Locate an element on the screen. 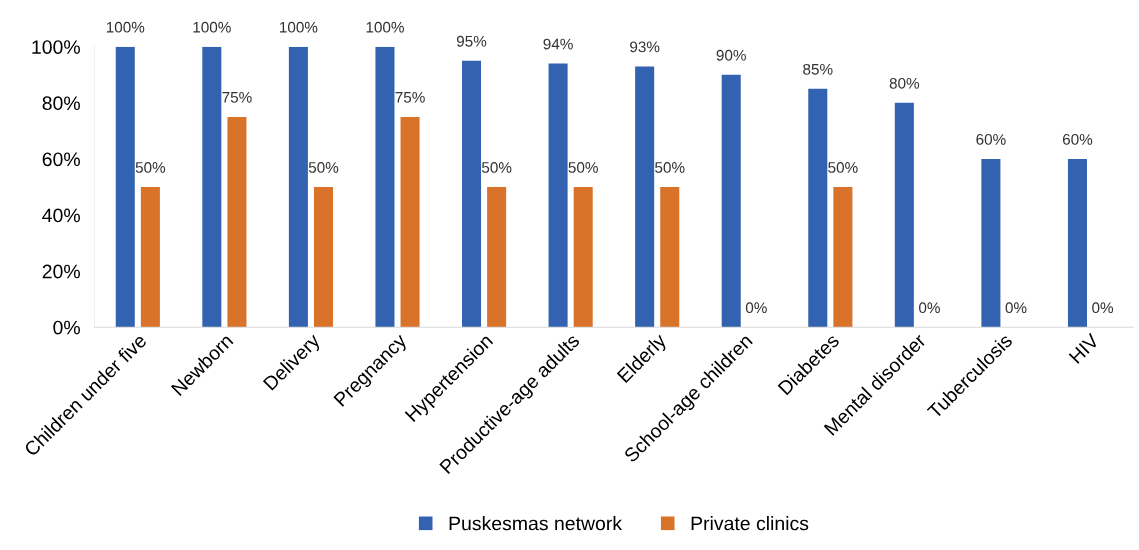 The image size is (1139, 550). y-tick-label: 100% is located at coordinates (56, 47).